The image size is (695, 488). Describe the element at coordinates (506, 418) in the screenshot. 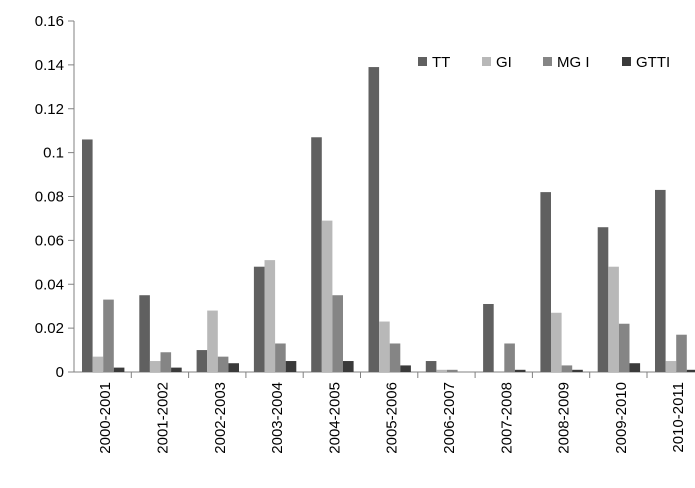

I see `x-tick-label: 2007-2008` at that location.